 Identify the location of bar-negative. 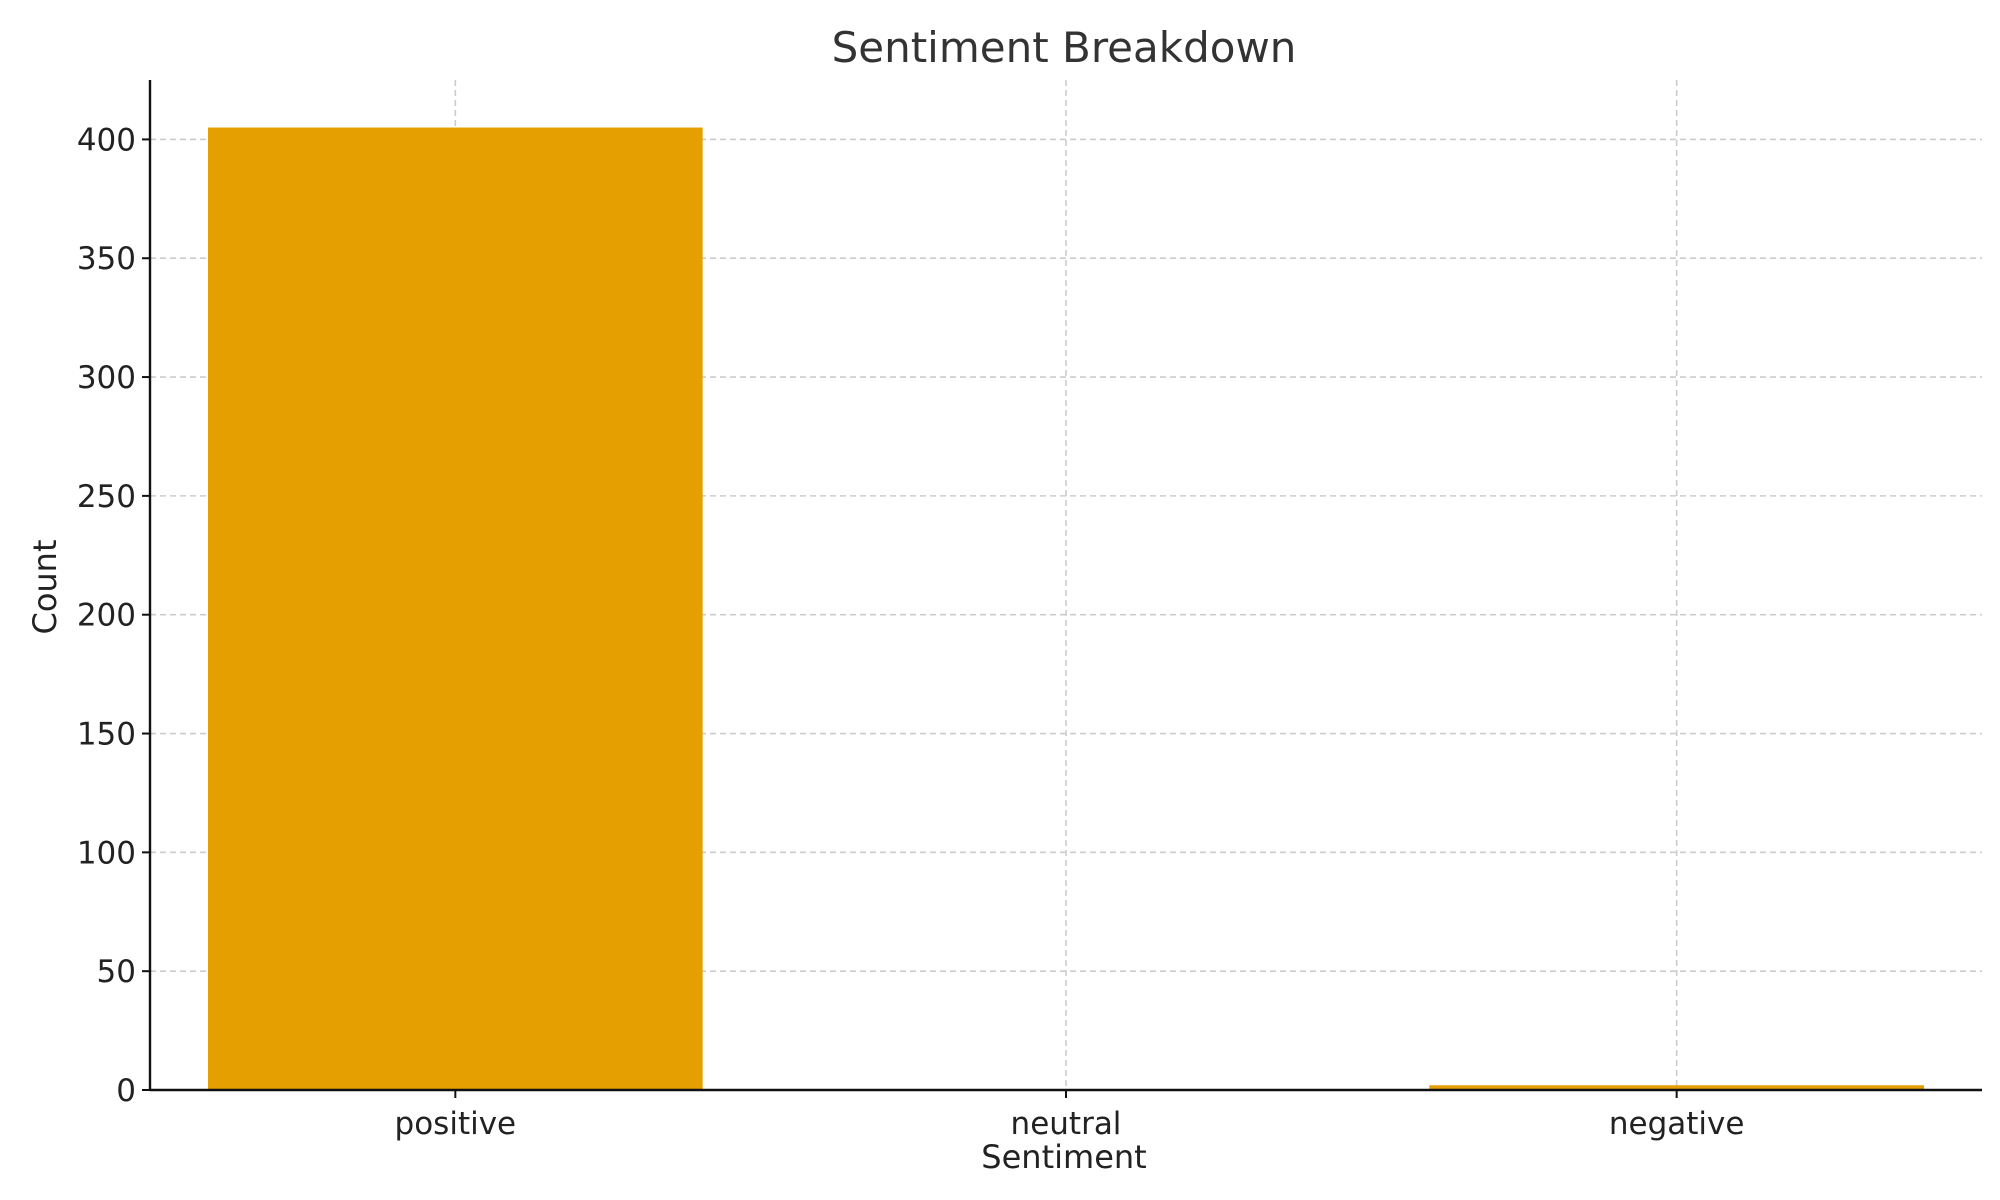
(1676, 1087).